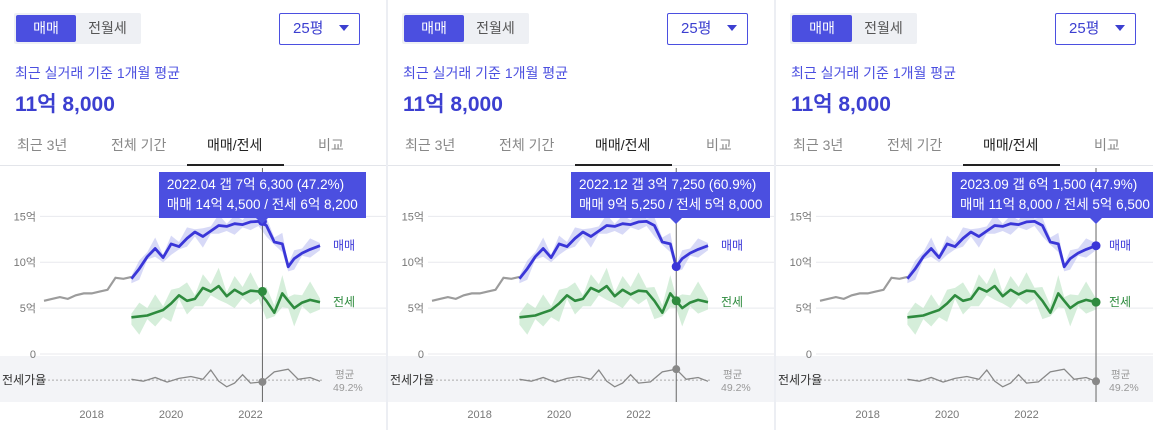 The image size is (1153, 430). Describe the element at coordinates (1002, 378) in the screenshot. I see `ratio-series-line` at that location.